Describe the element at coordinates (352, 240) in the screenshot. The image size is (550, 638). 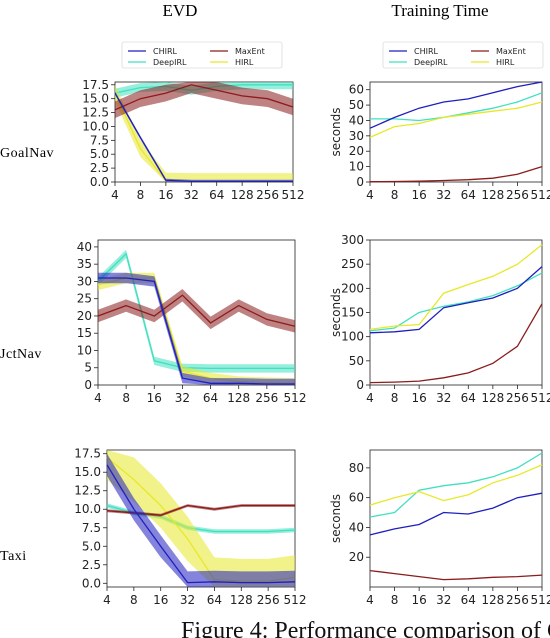
I see `y-tick-label: 300` at that location.